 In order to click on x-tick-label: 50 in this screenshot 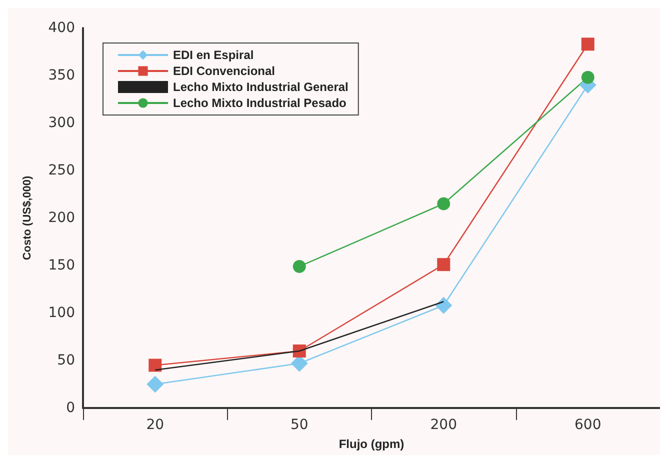, I will do `click(299, 425)`.